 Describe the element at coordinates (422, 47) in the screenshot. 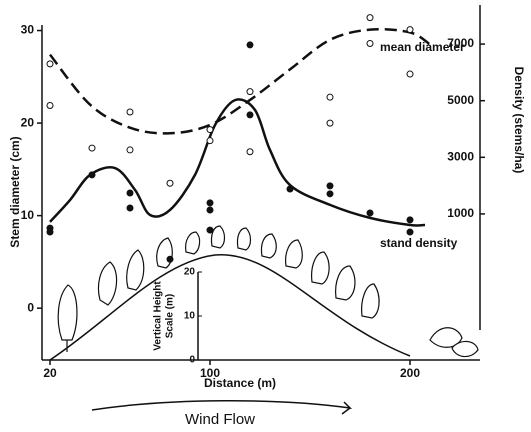

I see `annotation: mean diameter` at that location.